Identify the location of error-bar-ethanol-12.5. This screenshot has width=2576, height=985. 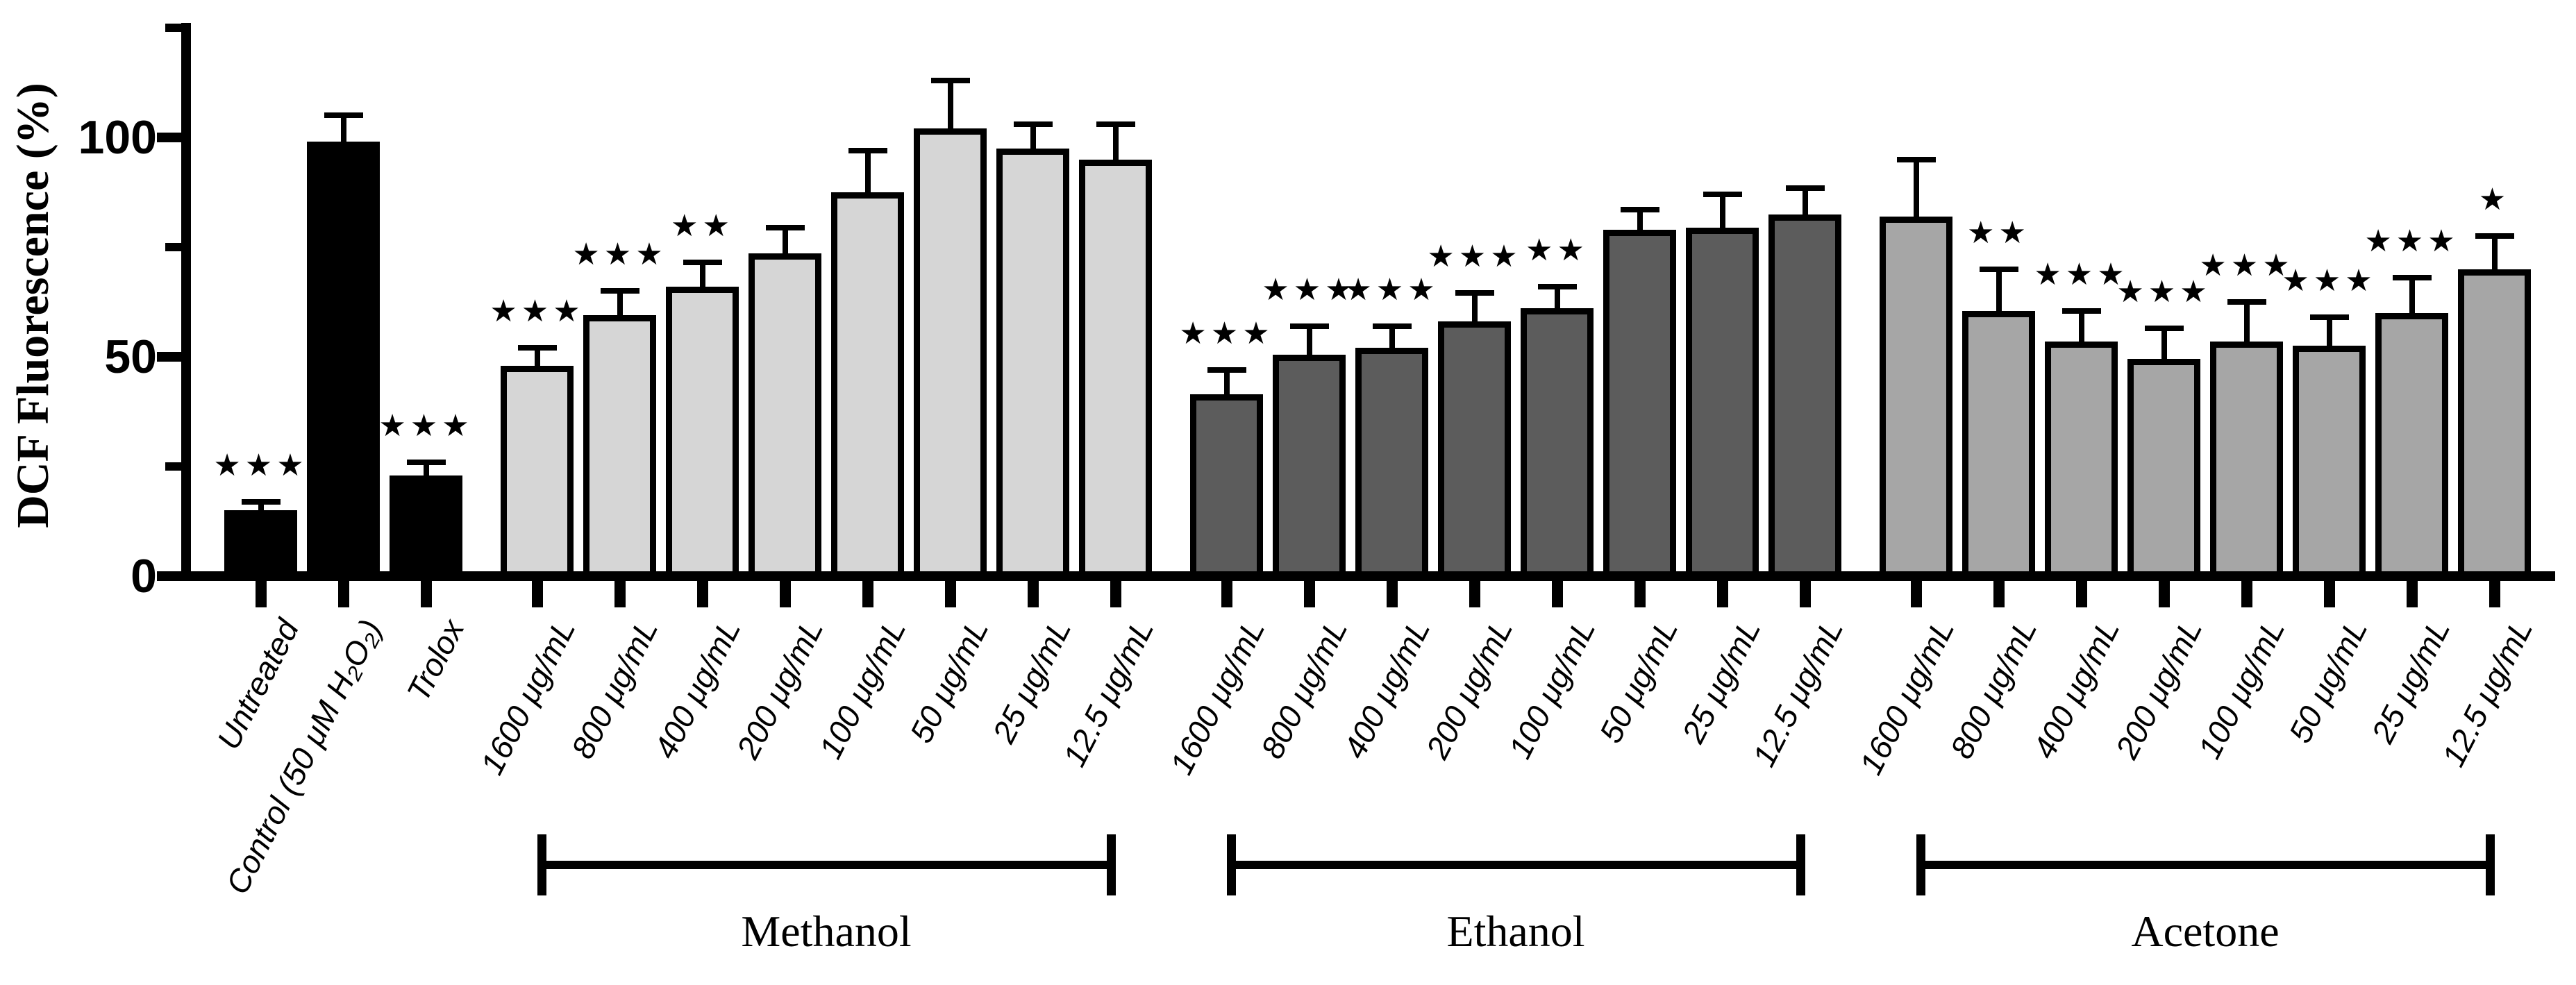
(1805, 203).